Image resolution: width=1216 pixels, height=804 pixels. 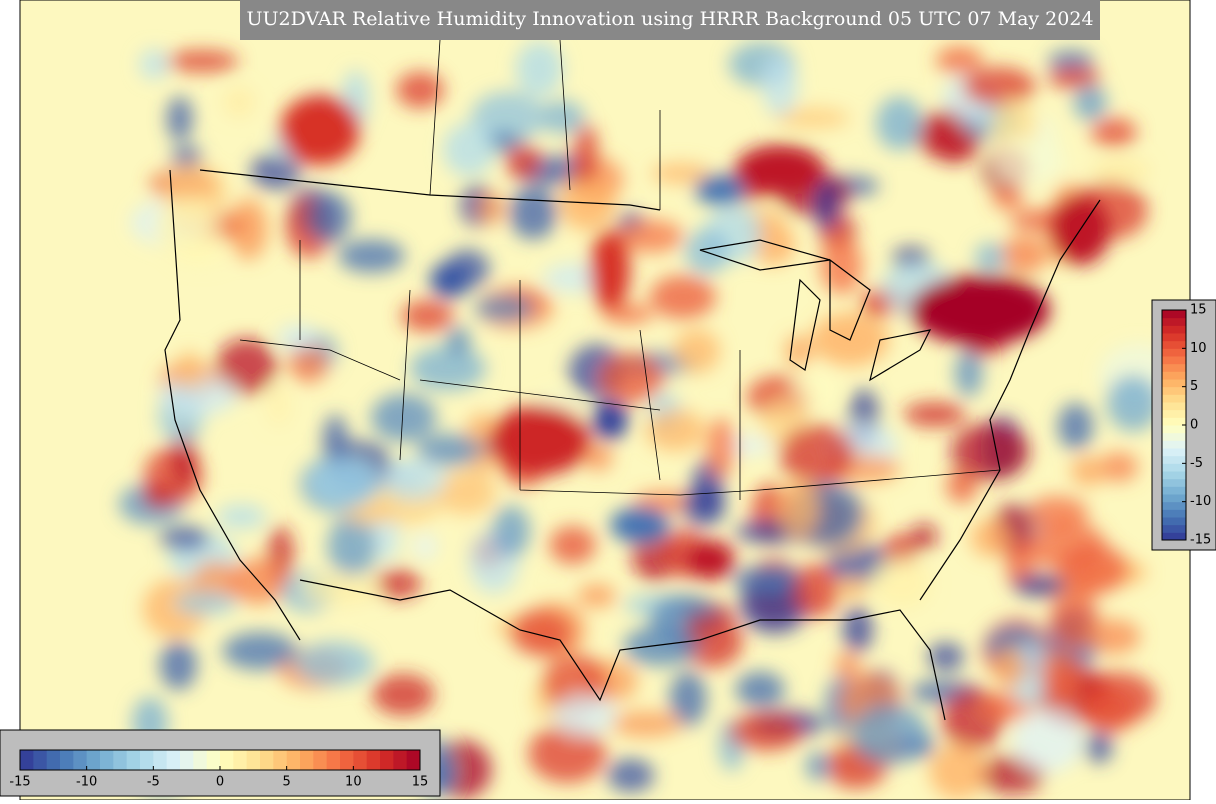 I want to click on east-coast, so click(x=1010, y=400).